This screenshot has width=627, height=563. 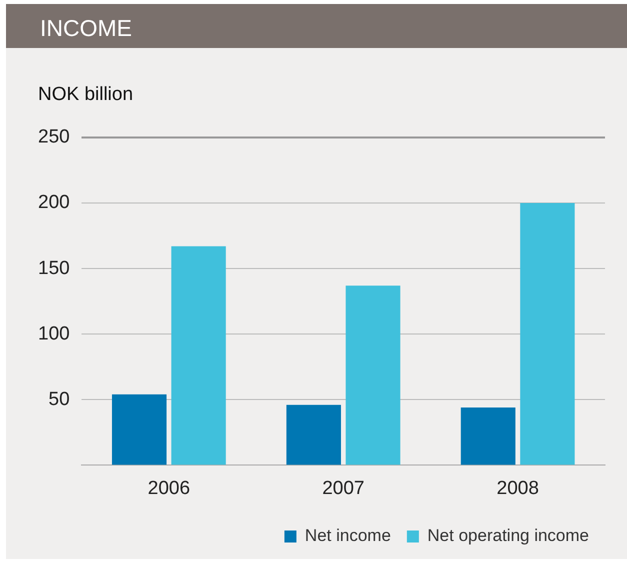 I want to click on y-tick-label: 100, so click(x=54, y=333).